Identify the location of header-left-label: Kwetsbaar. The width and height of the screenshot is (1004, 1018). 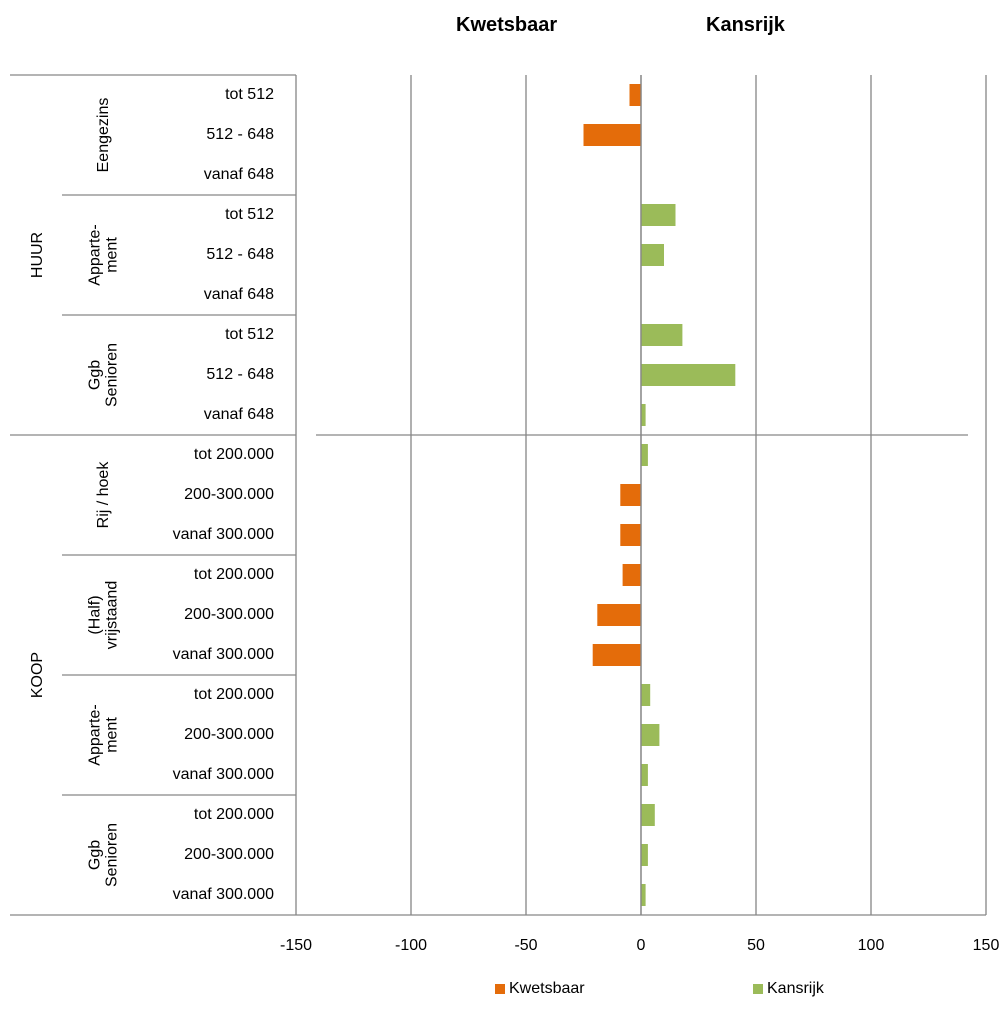
(507, 25).